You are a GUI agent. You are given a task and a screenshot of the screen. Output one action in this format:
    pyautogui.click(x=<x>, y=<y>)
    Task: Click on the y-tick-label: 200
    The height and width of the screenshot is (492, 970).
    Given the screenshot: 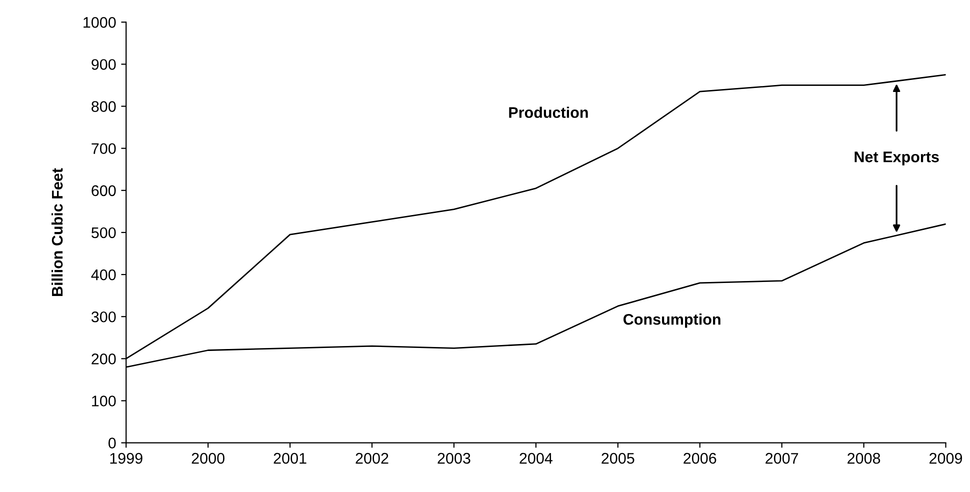 What is the action you would take?
    pyautogui.click(x=104, y=359)
    